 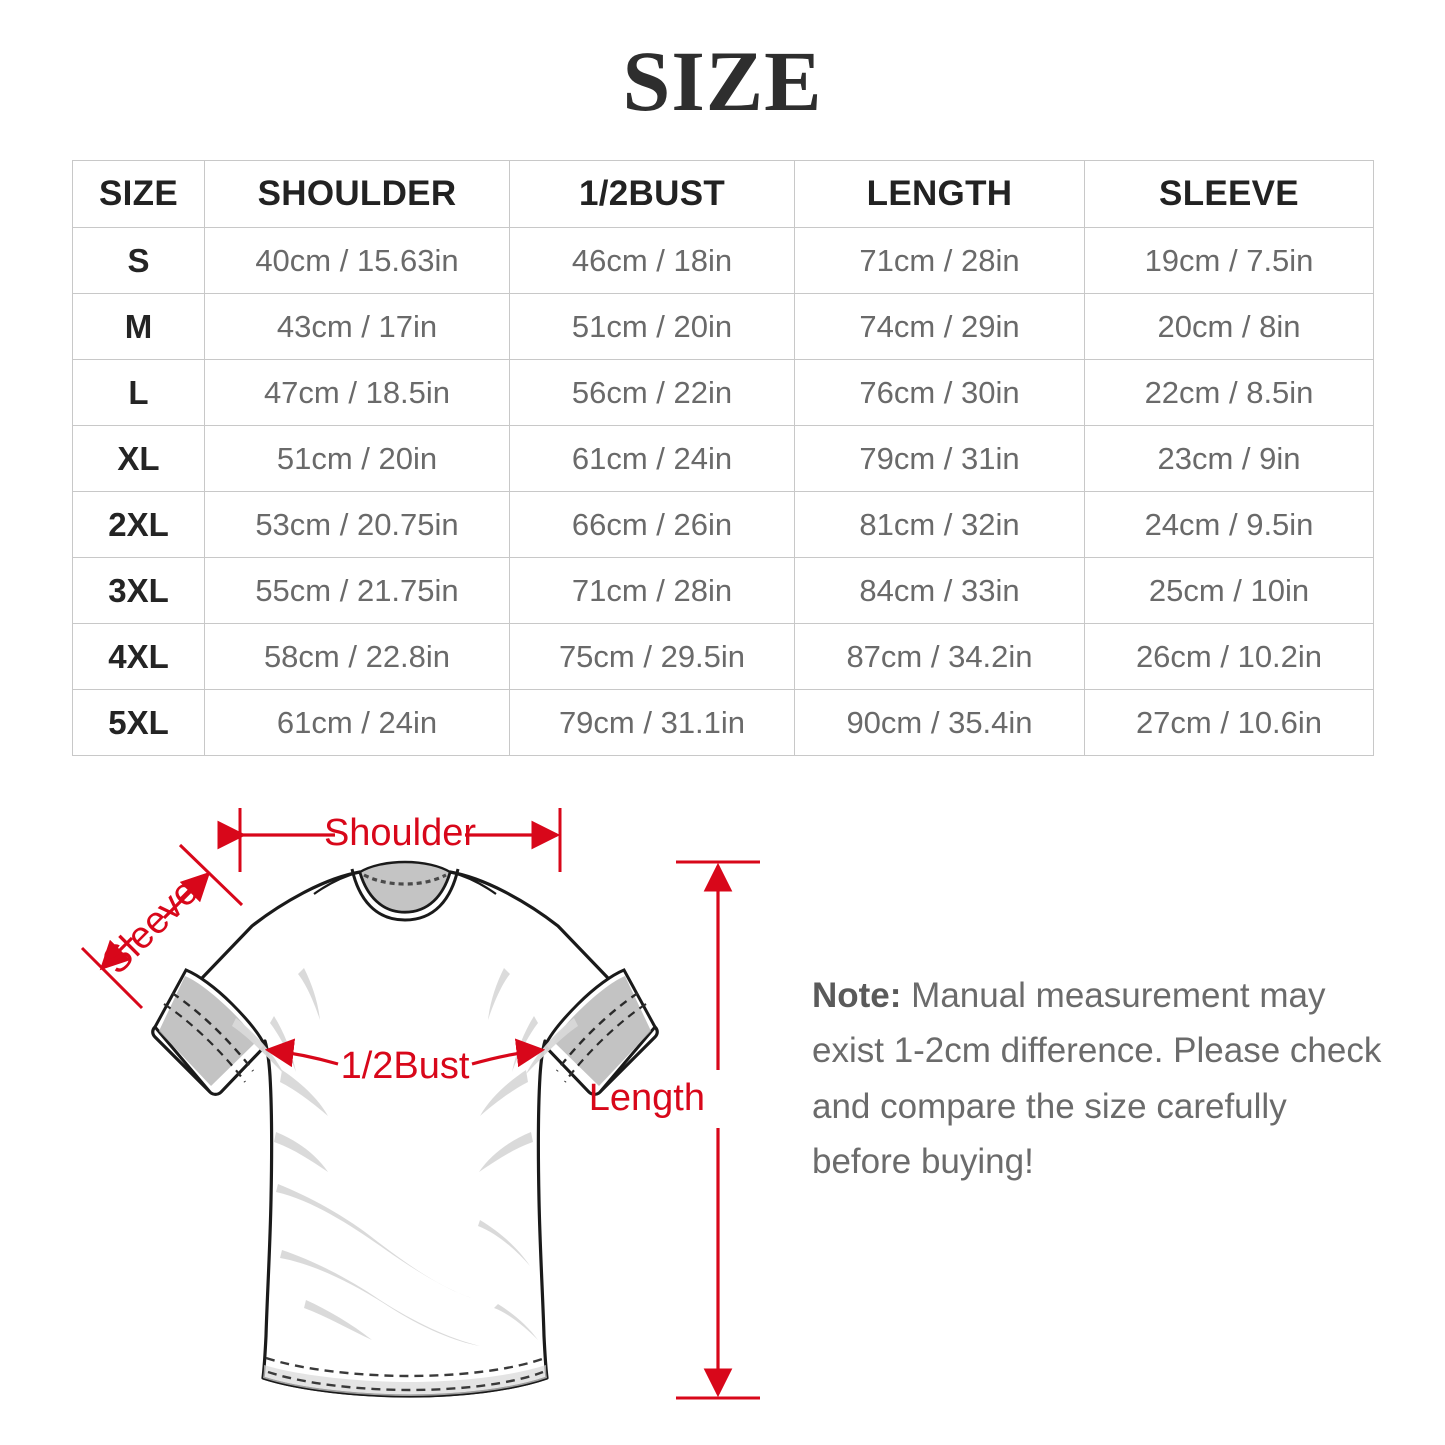 I want to click on sleeve-cuff-right-stitch, so click(x=597, y=1031).